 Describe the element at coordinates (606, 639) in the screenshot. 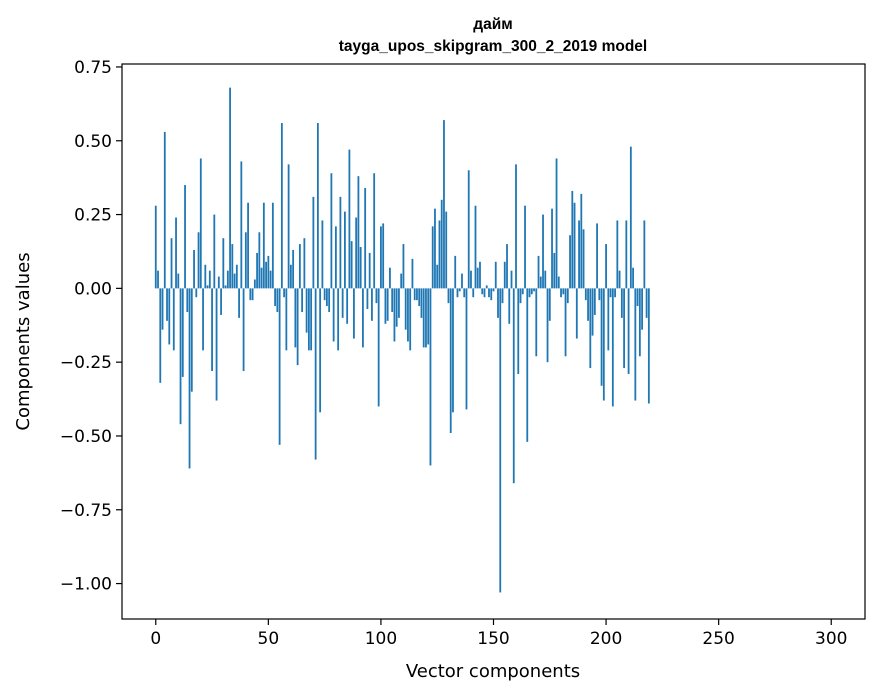

I see `x-tick-label: 200` at that location.